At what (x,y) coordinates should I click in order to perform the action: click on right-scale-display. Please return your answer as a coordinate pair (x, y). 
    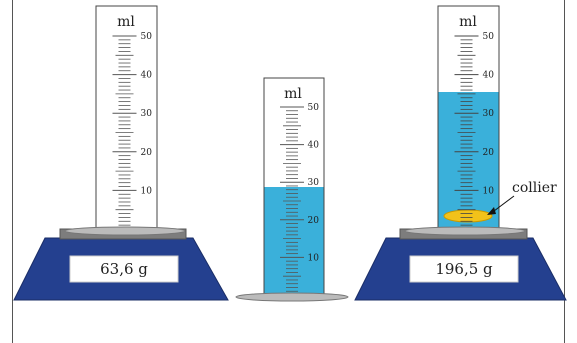
    Looking at the image, I should click on (464, 269).